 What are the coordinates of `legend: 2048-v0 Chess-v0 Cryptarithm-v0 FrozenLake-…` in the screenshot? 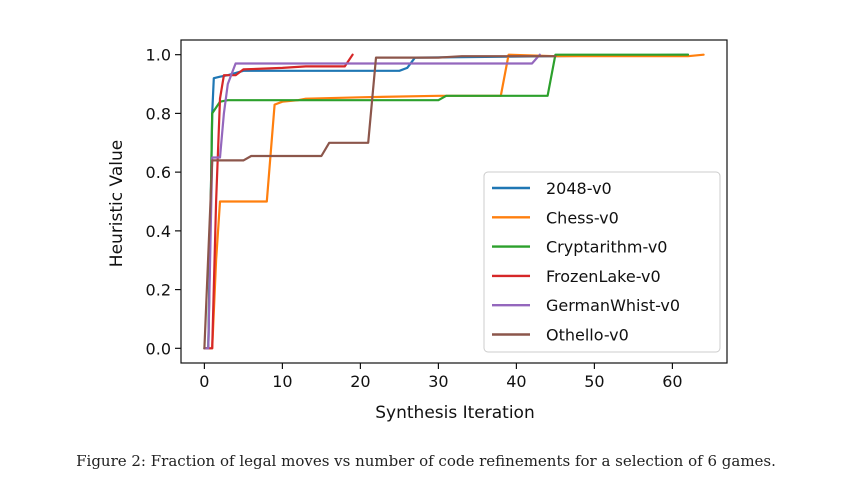 It's located at (602, 262).